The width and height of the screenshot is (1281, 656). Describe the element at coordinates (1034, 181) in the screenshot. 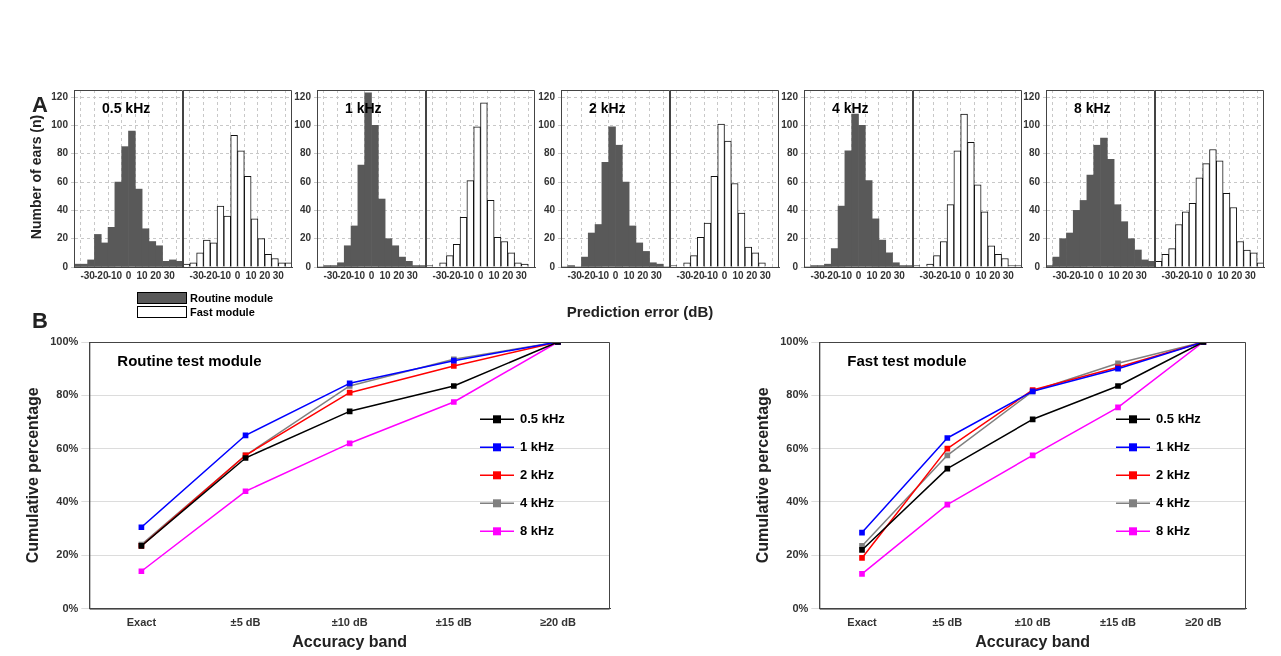

I see `y-tick-label: 60` at that location.